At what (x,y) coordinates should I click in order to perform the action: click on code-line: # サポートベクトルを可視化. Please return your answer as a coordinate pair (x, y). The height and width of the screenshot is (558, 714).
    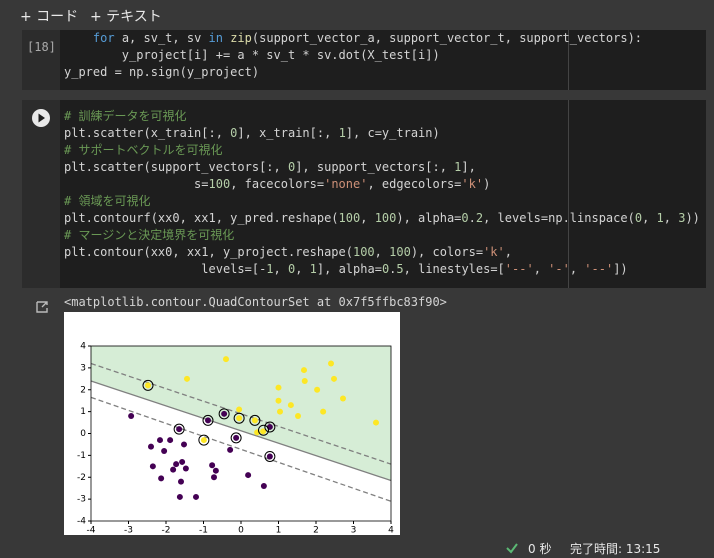
    Looking at the image, I should click on (143, 150).